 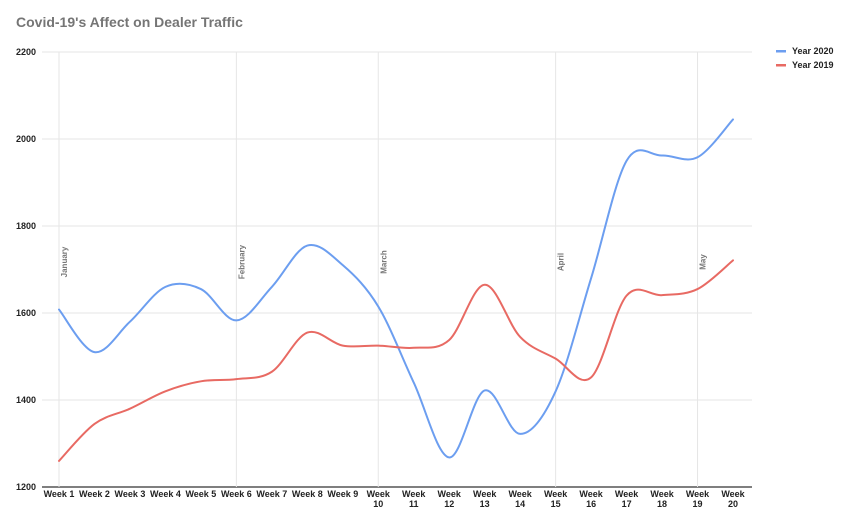 I want to click on y-axis-ticks: 1200 1400 1600 1800 2000 2200, so click(x=26, y=269).